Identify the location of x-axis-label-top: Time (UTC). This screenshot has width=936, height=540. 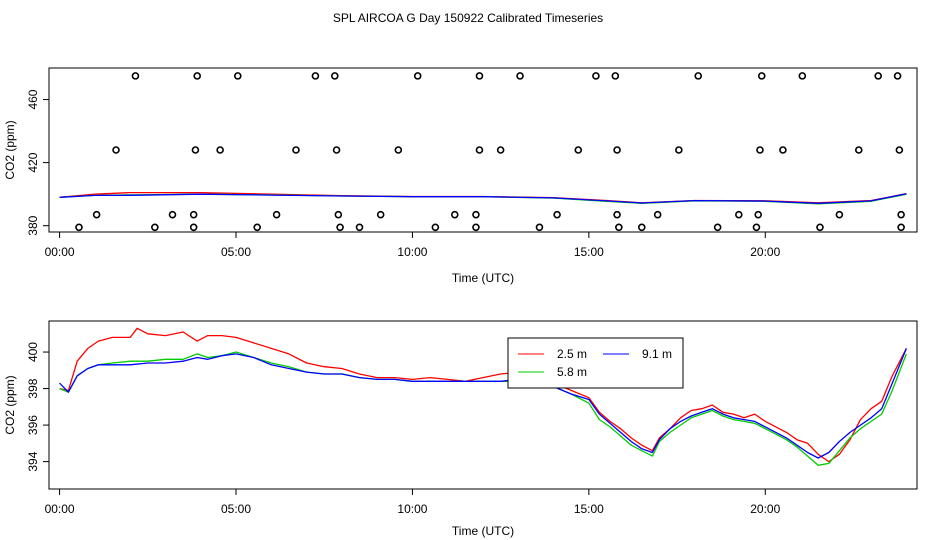
(483, 278).